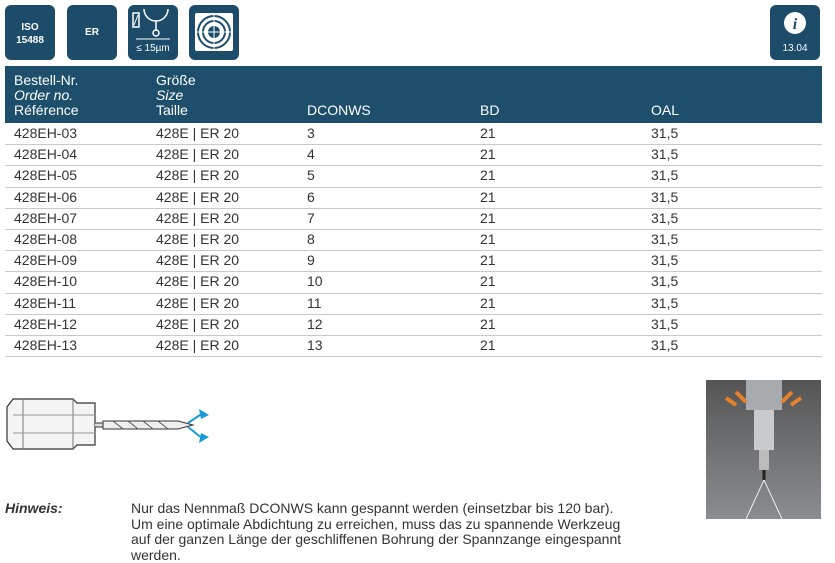  What do you see at coordinates (45, 260) in the screenshot?
I see `table-cell: 428EH-09` at bounding box center [45, 260].